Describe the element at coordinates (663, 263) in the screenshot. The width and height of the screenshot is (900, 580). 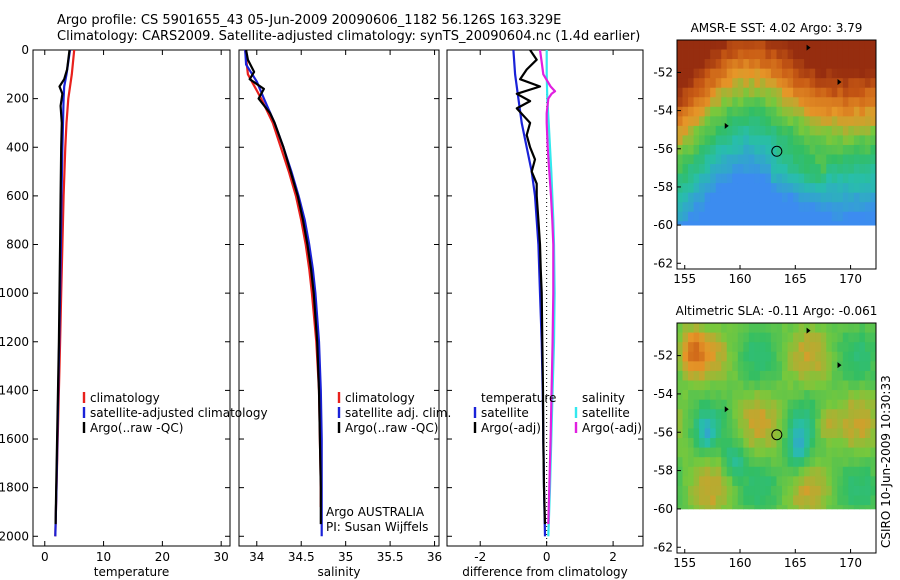
I see `map-y-tick-label: -62` at that location.